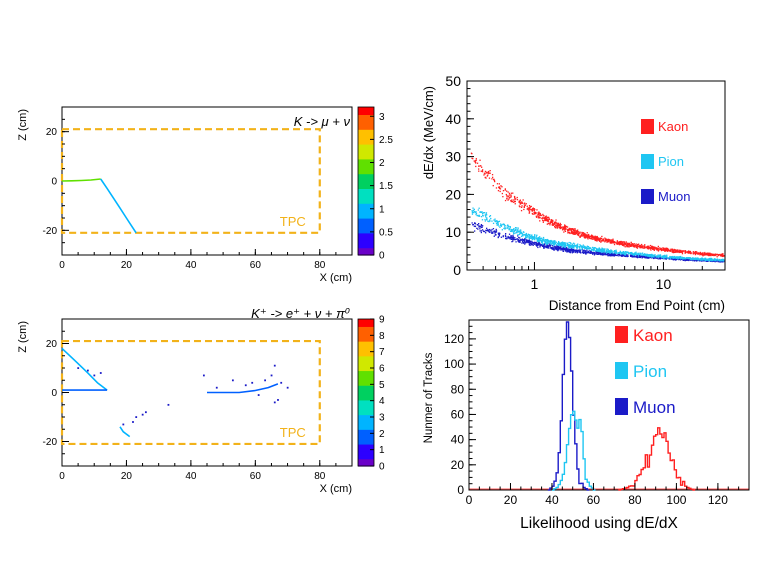  Describe the element at coordinates (382, 467) in the screenshot. I see `colorbar-tick-label: 0` at that location.